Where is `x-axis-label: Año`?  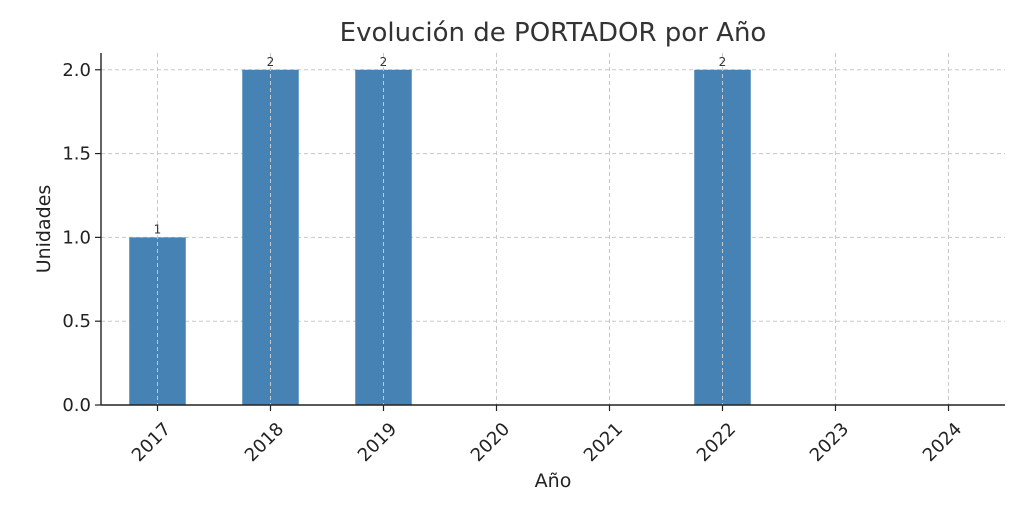 x-axis-label: Año is located at coordinates (553, 481).